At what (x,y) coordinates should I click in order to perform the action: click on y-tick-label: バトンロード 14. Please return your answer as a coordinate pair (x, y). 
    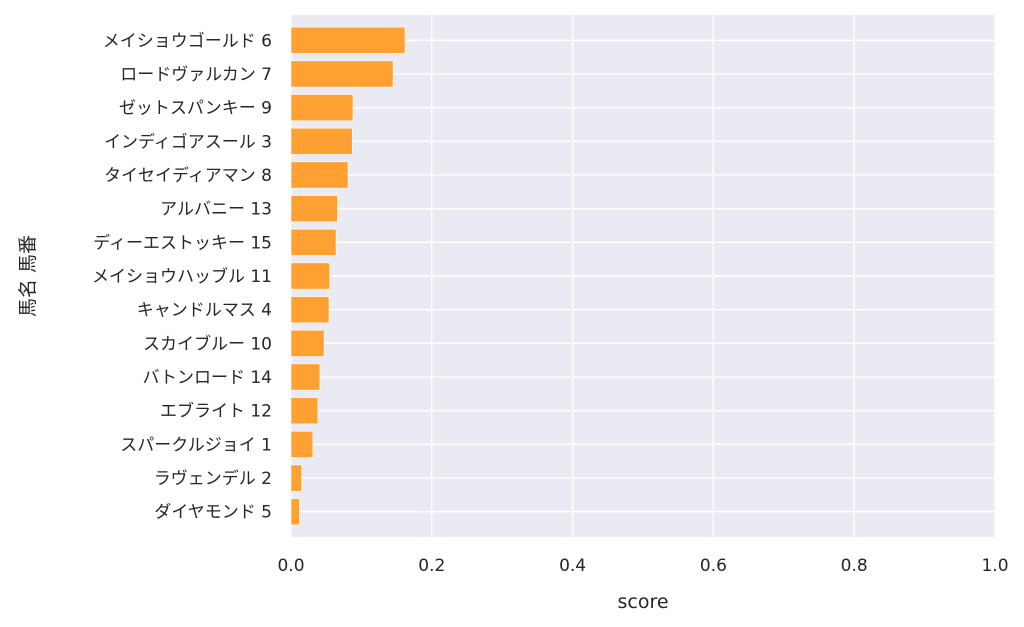
    Looking at the image, I should click on (207, 378).